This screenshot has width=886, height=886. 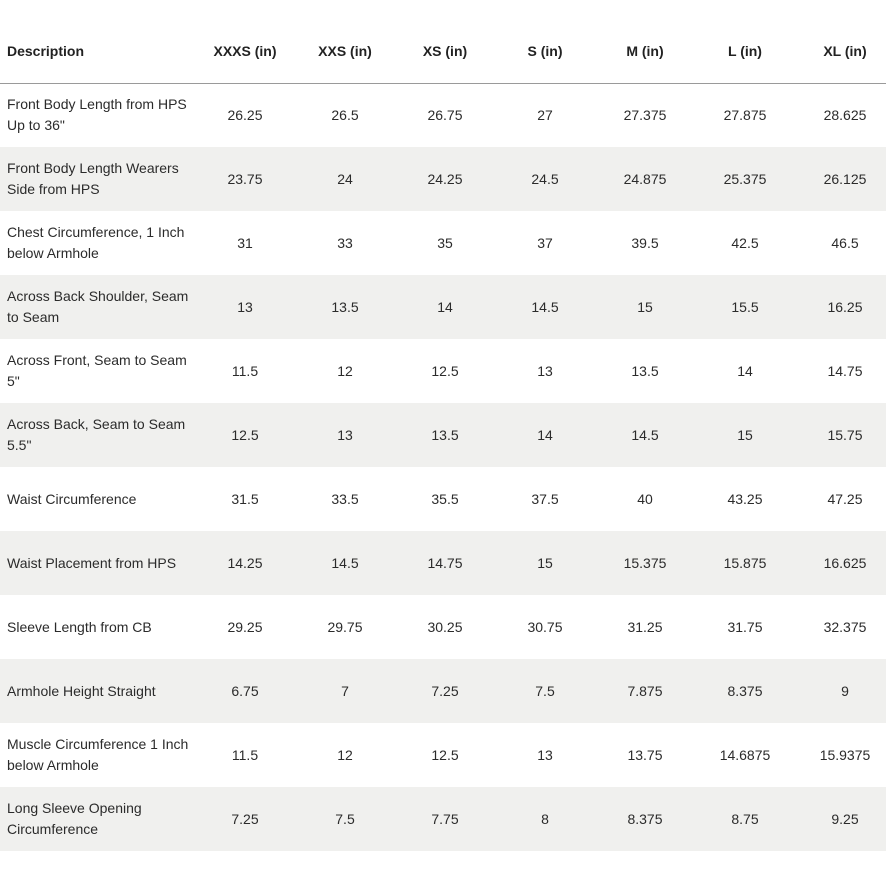 I want to click on measurement-cell: 24.25, so click(x=445, y=179).